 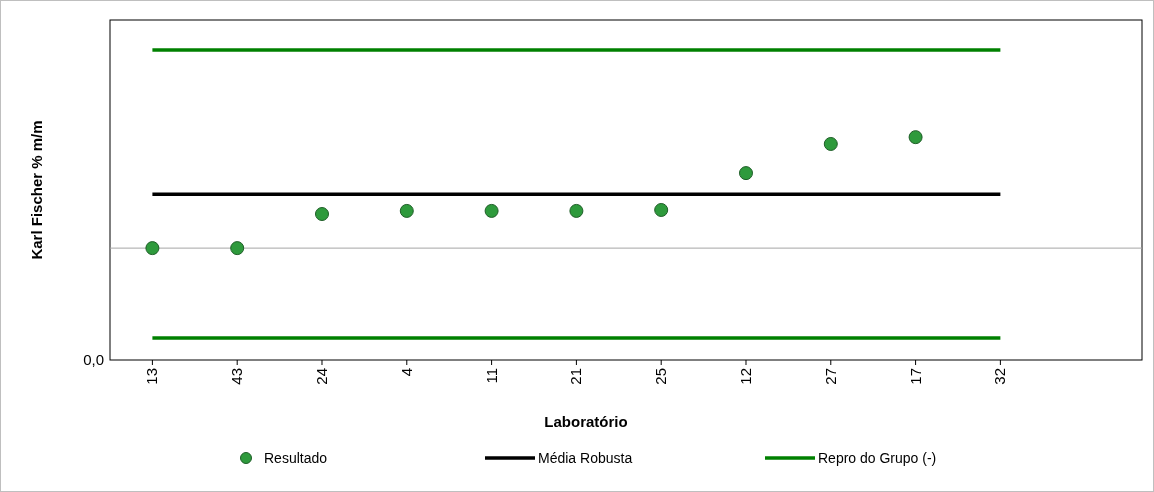 I want to click on x-tick-label: 32, so click(x=1000, y=376).